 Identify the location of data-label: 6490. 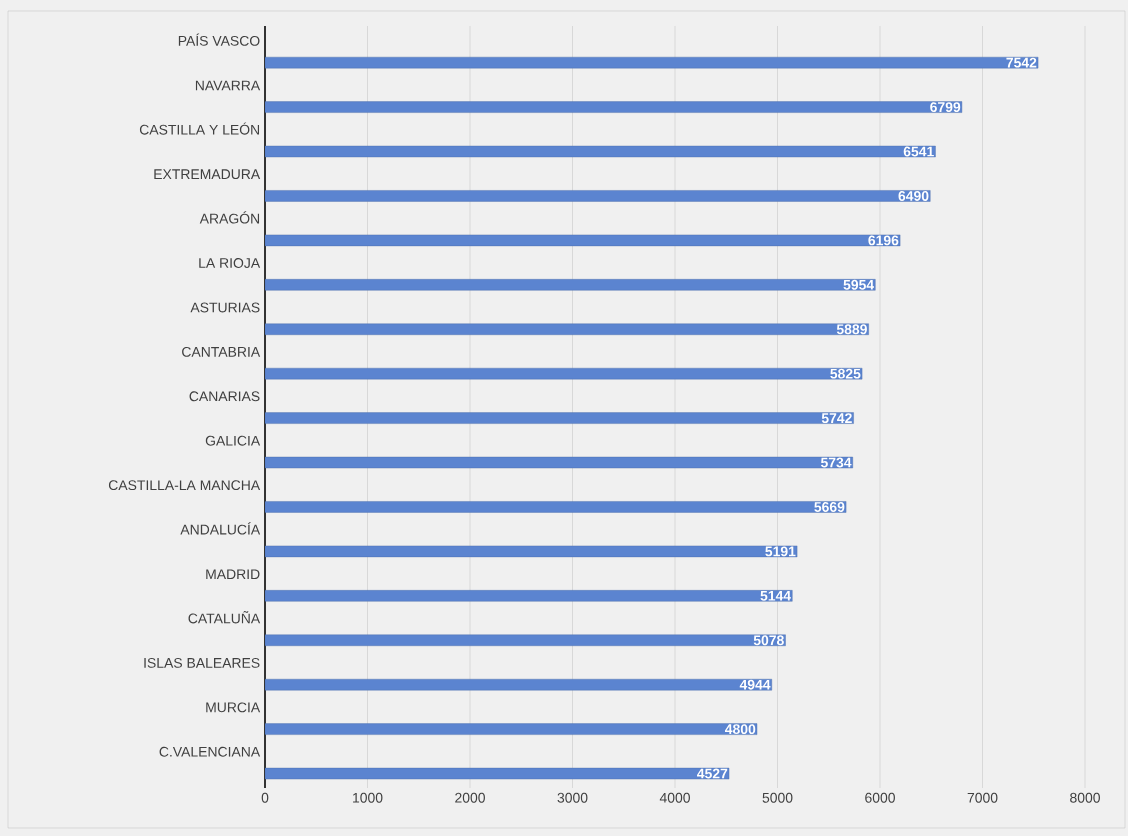
(913, 196).